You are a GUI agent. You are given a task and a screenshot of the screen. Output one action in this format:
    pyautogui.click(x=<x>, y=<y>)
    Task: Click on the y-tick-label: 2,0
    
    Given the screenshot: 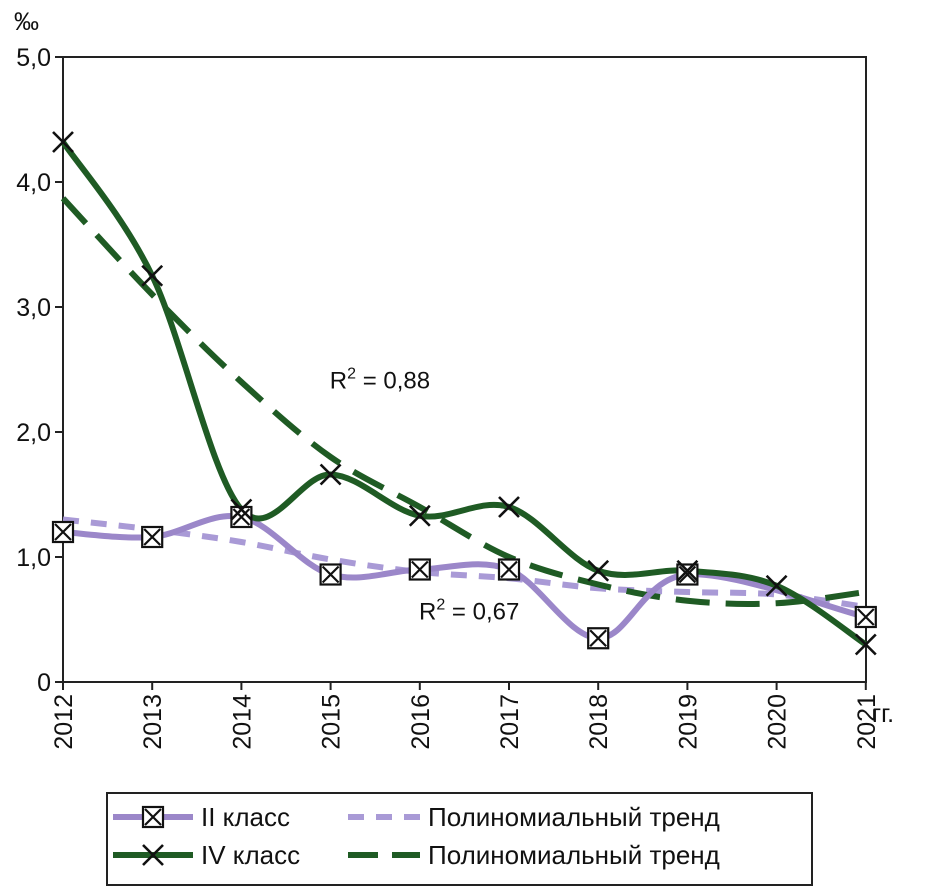 What is the action you would take?
    pyautogui.click(x=33, y=433)
    